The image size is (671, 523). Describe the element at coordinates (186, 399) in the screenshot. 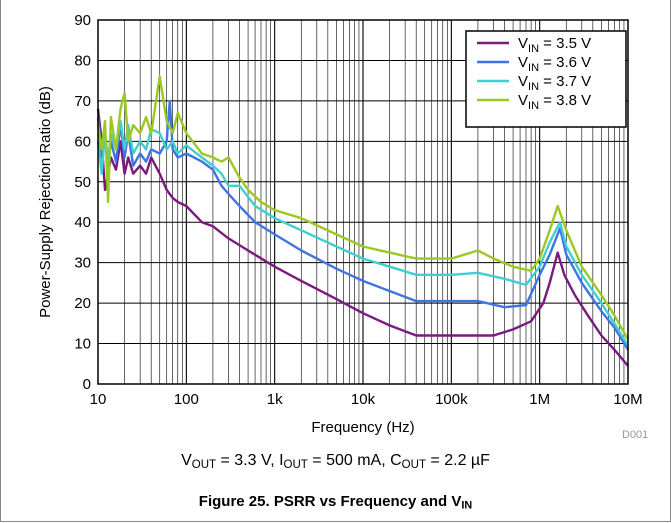

I see `x-tick-label: 100` at that location.